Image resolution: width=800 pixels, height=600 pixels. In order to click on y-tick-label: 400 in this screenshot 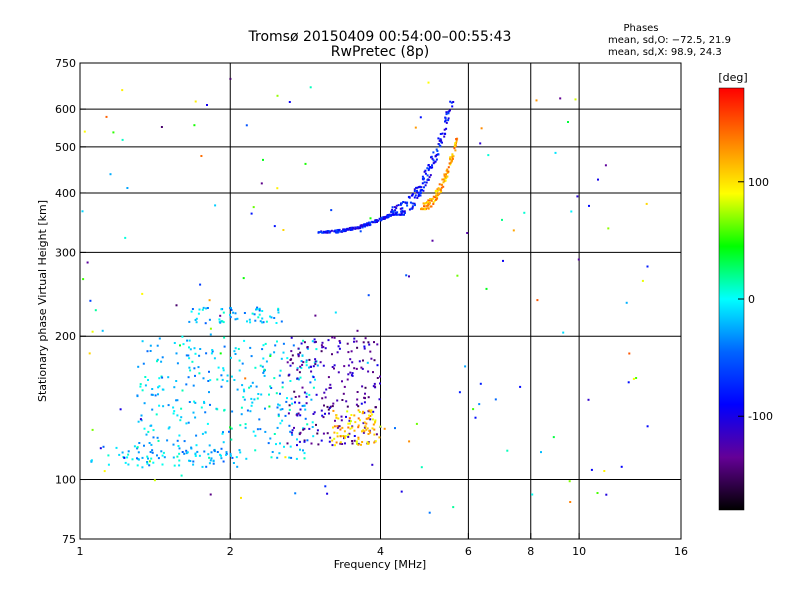, I will do `click(65, 193)`.